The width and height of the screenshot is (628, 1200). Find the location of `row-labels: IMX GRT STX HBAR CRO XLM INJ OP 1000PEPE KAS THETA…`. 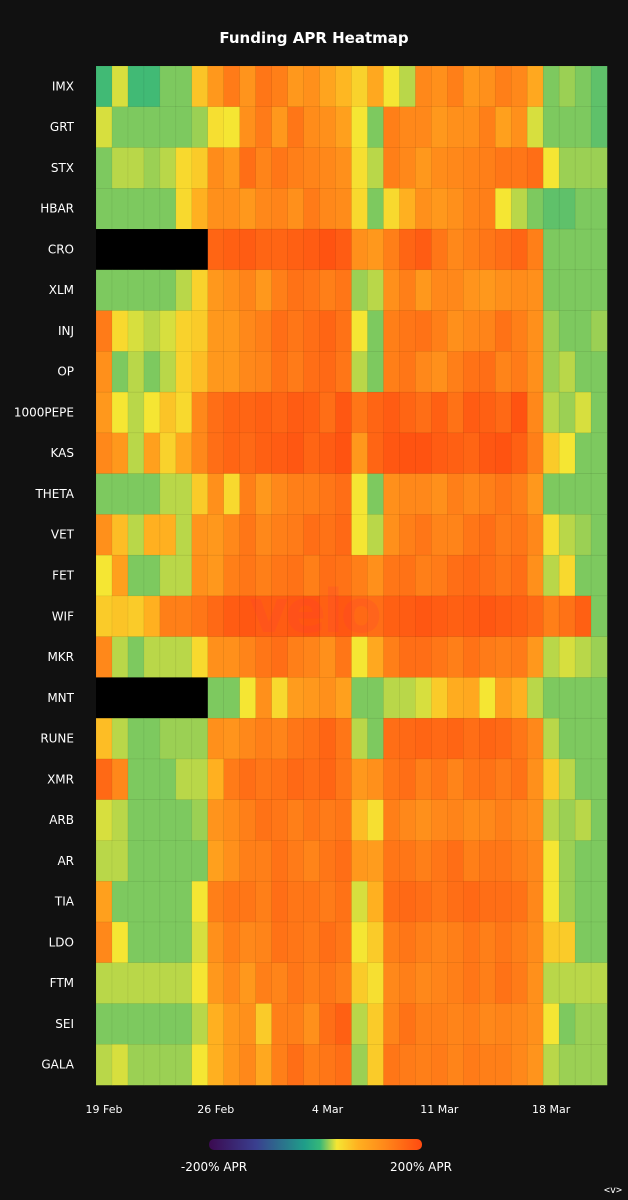

row-labels: IMX GRT STX HBAR CRO XLM INJ OP 1000PEPE KAS THETA… is located at coordinates (44, 575).